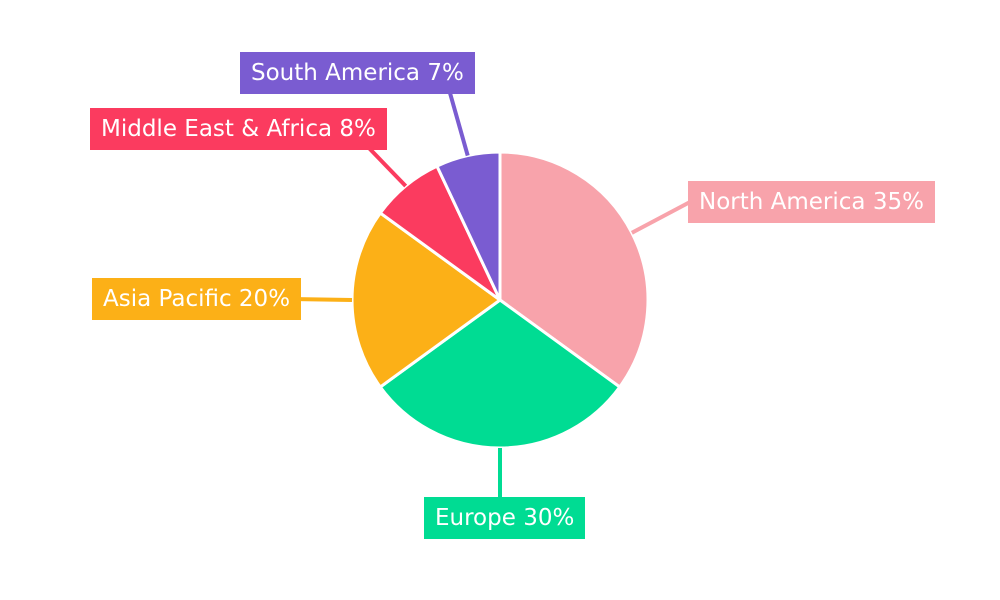 The height and width of the screenshot is (600, 1000). Describe the element at coordinates (574, 269) in the screenshot. I see `pie-slice-north-america` at that location.